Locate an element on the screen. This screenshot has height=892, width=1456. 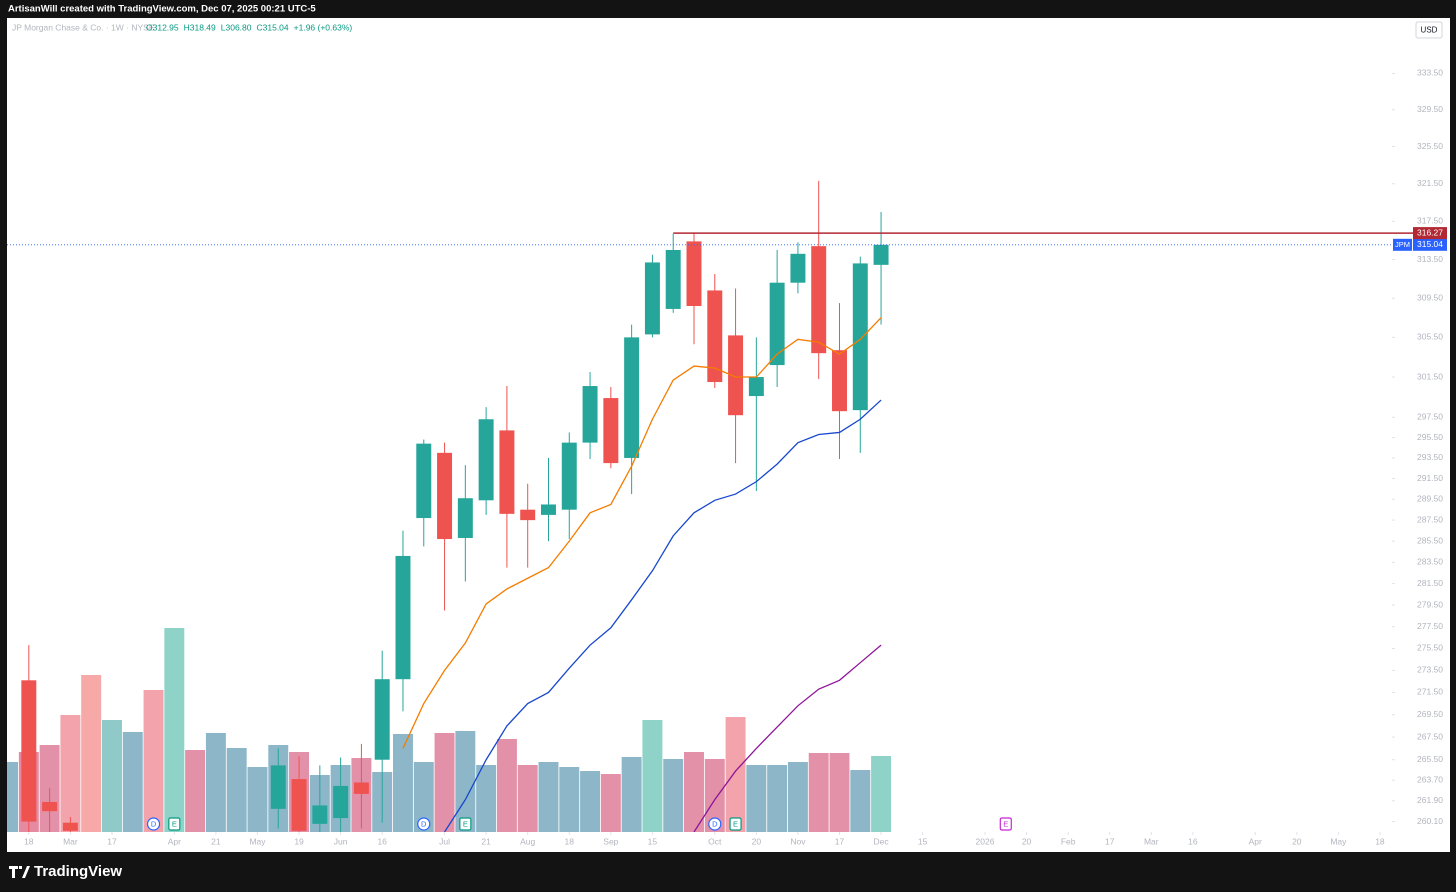
ohlc-value: C315.04 is located at coordinates (273, 27).